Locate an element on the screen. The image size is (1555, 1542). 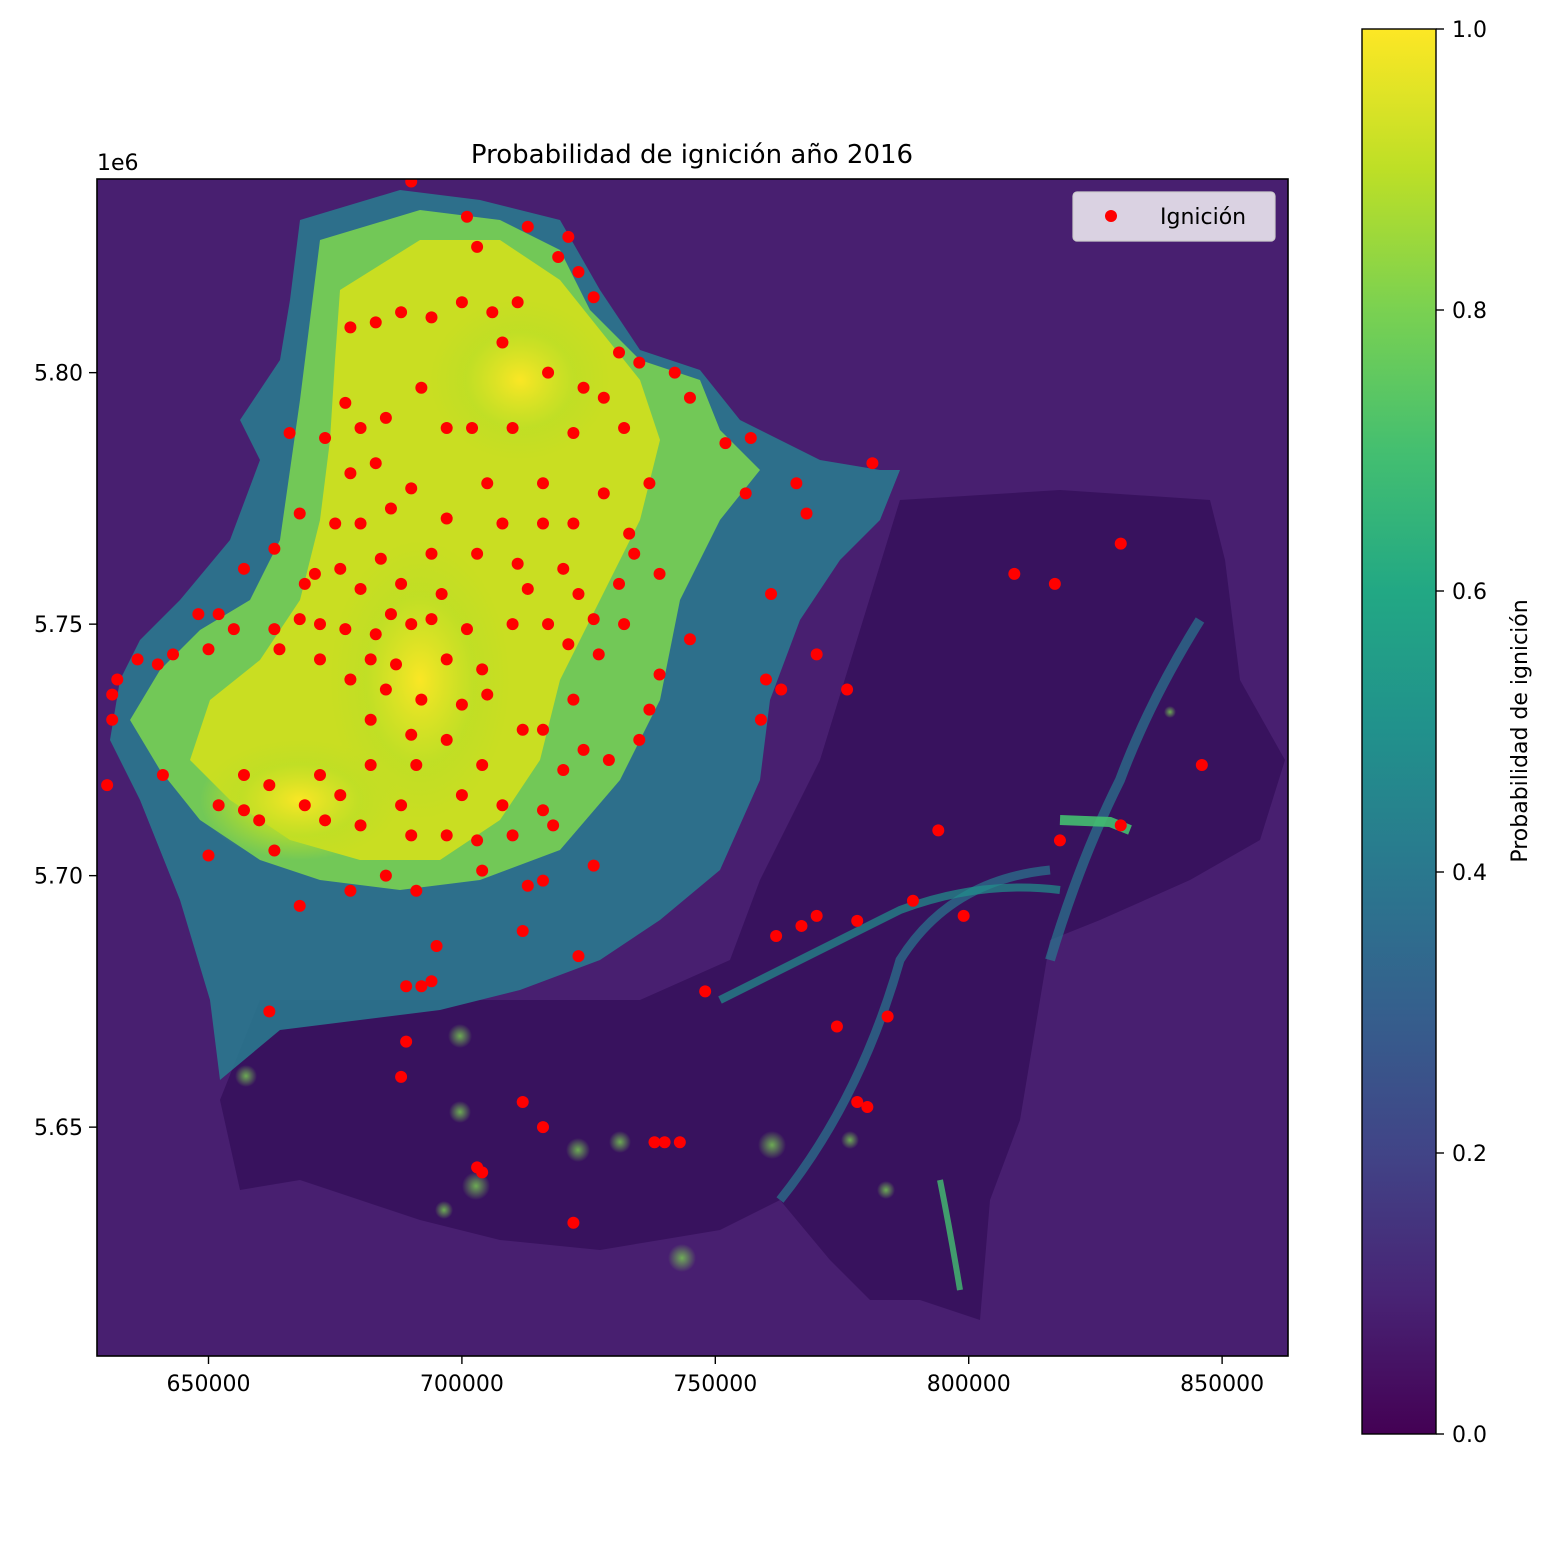
x-axis: 650000 700000 750000 800000 850000 is located at coordinates (715, 1376).